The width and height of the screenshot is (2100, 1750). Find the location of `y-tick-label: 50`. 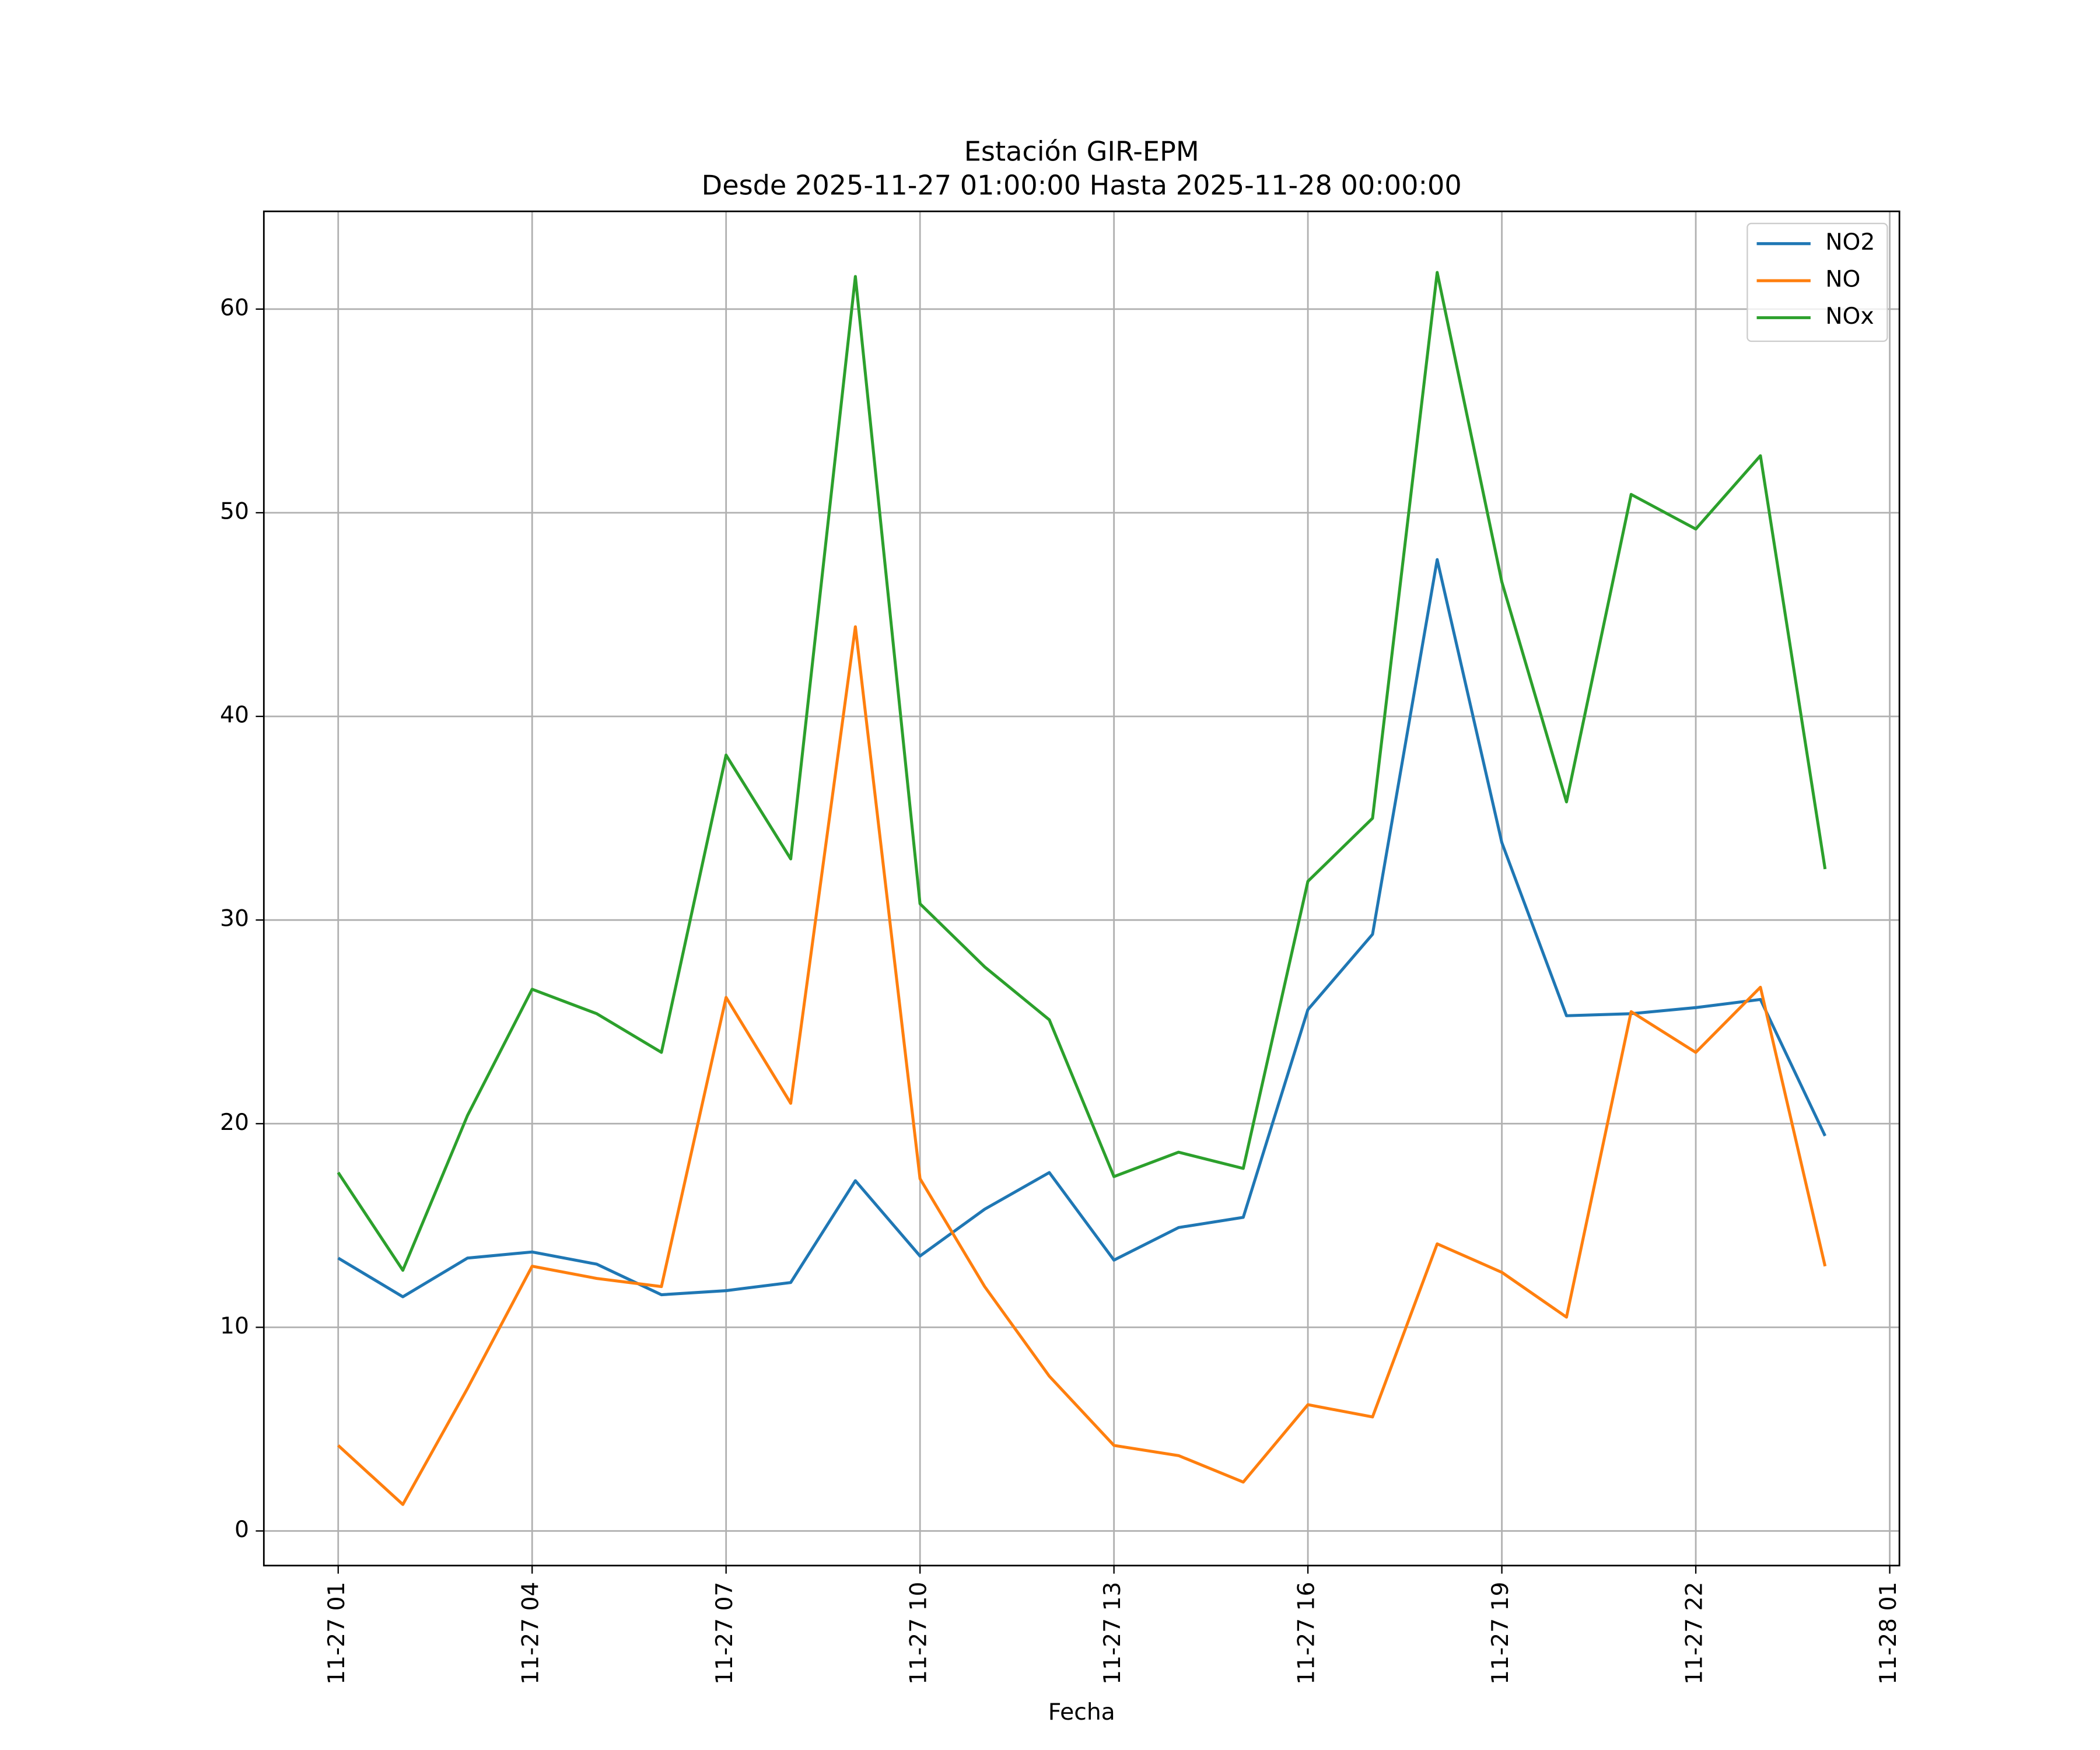

y-tick-label: 50 is located at coordinates (235, 511).